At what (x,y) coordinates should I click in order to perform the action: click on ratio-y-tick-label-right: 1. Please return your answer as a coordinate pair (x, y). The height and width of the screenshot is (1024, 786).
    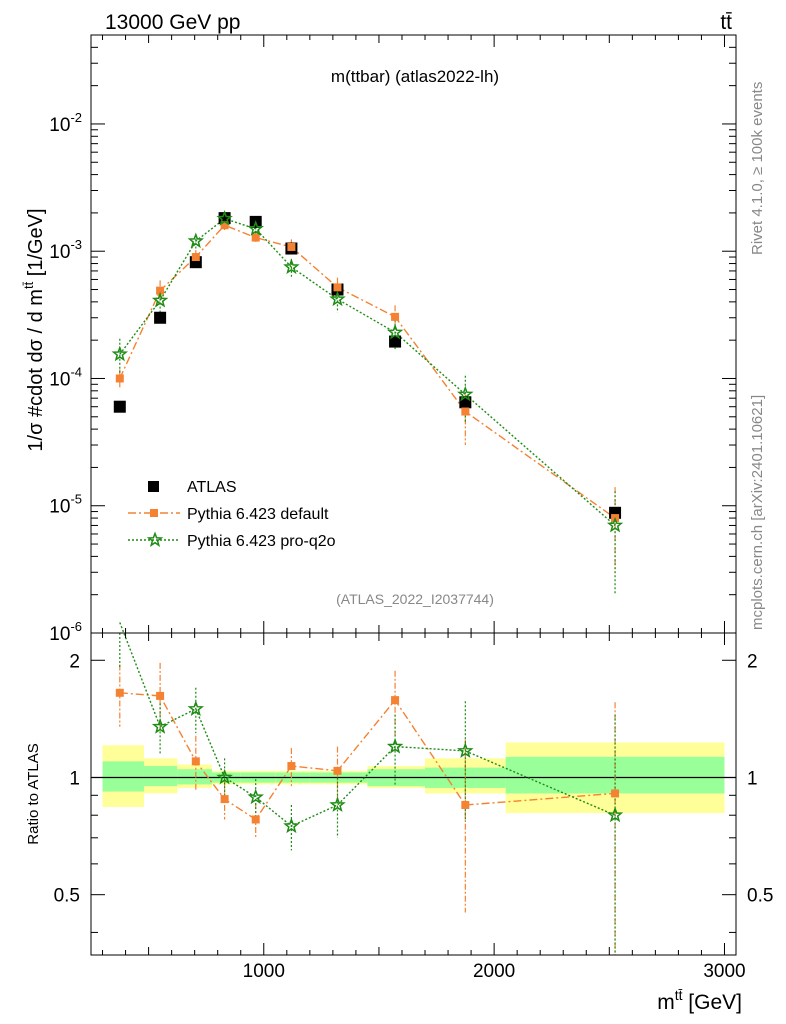
    Looking at the image, I should click on (752, 778).